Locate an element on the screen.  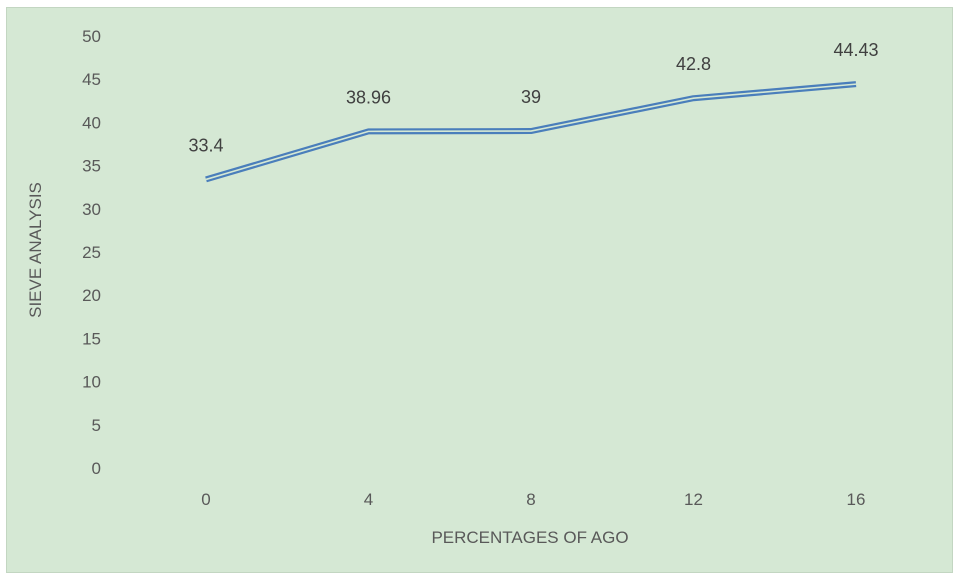
data-label: 42.8 is located at coordinates (693, 64).